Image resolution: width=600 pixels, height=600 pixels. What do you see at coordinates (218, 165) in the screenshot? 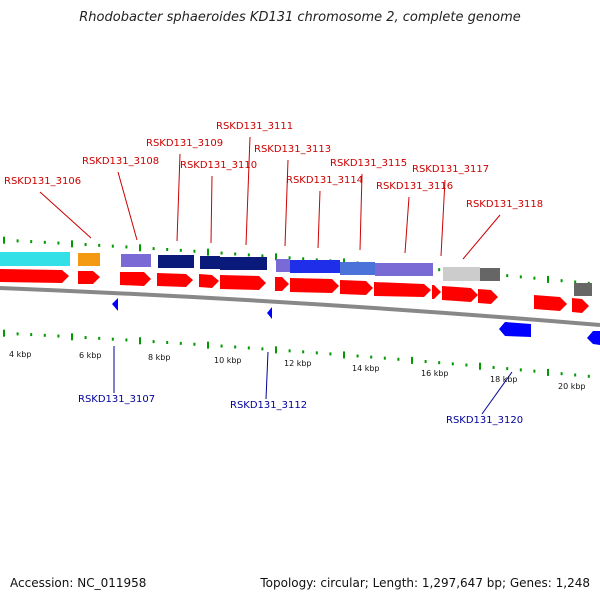
I see `gene-label-plus: RSKD131_3110` at bounding box center [218, 165].